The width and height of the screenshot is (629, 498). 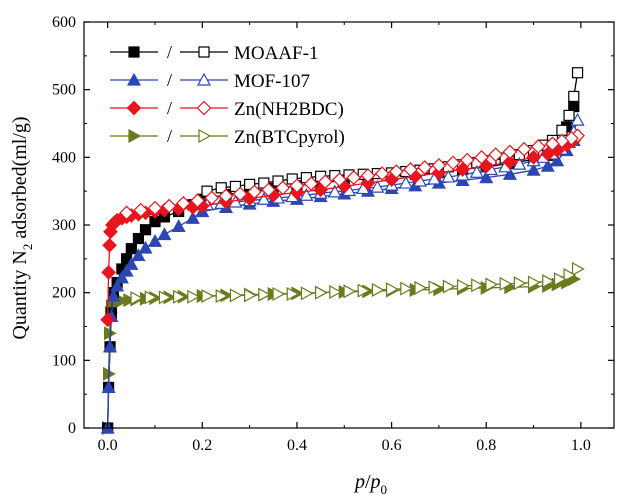 What do you see at coordinates (20, 179) in the screenshot?
I see `y-axis-label-post: adsorbed(ml/g)` at bounding box center [20, 179].